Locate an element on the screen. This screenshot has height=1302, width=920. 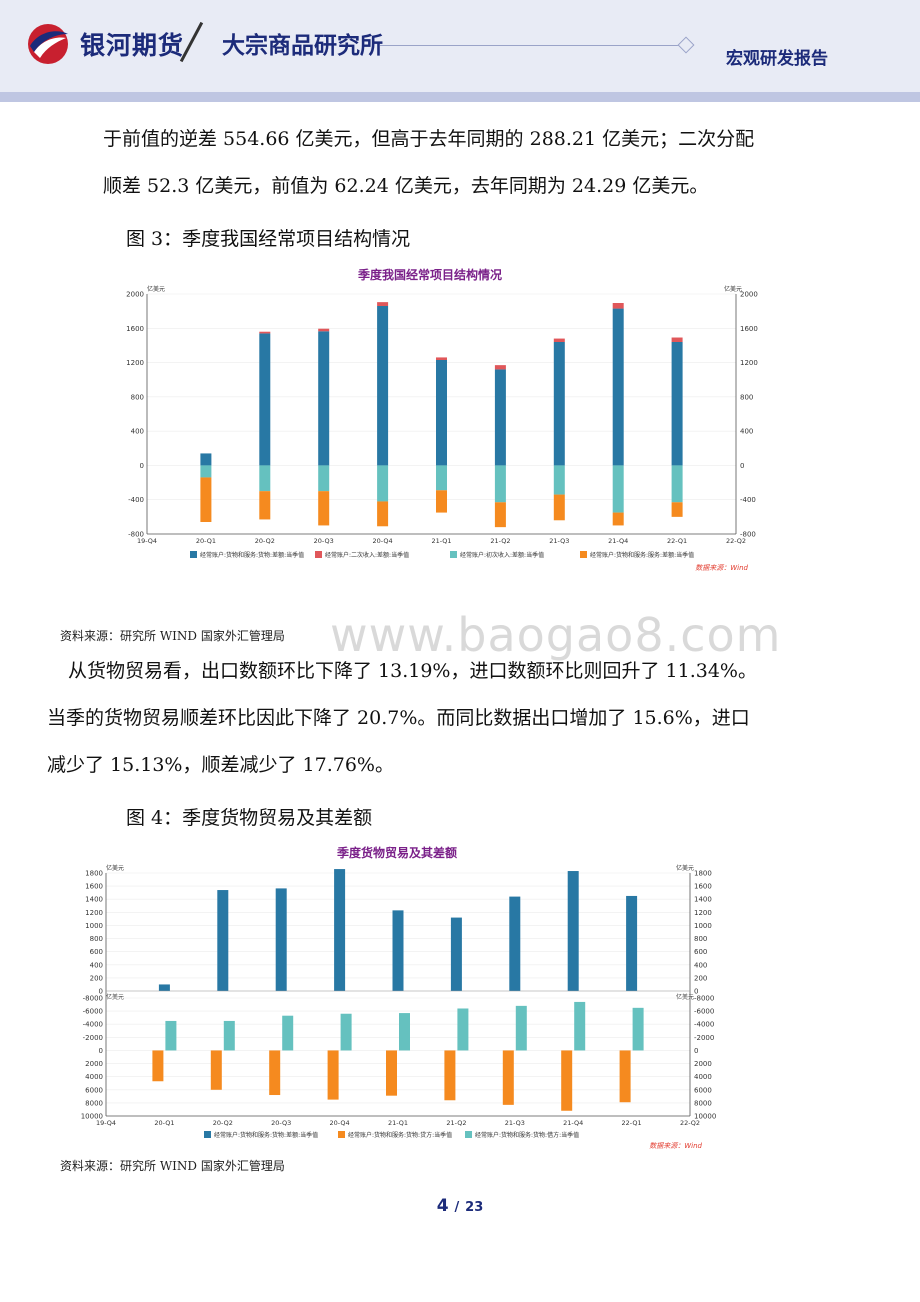
x-tick-label: 21-Q1 is located at coordinates (398, 1123).